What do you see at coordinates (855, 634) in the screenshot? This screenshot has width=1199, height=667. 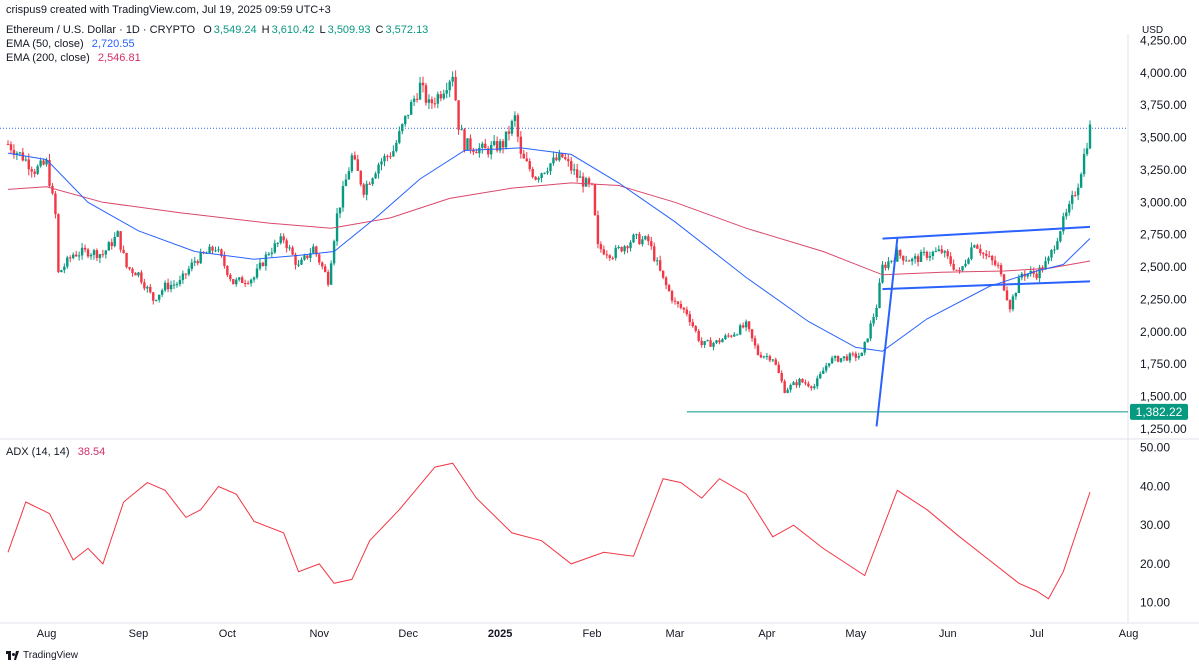 I see `time-axis-label: May` at bounding box center [855, 634].